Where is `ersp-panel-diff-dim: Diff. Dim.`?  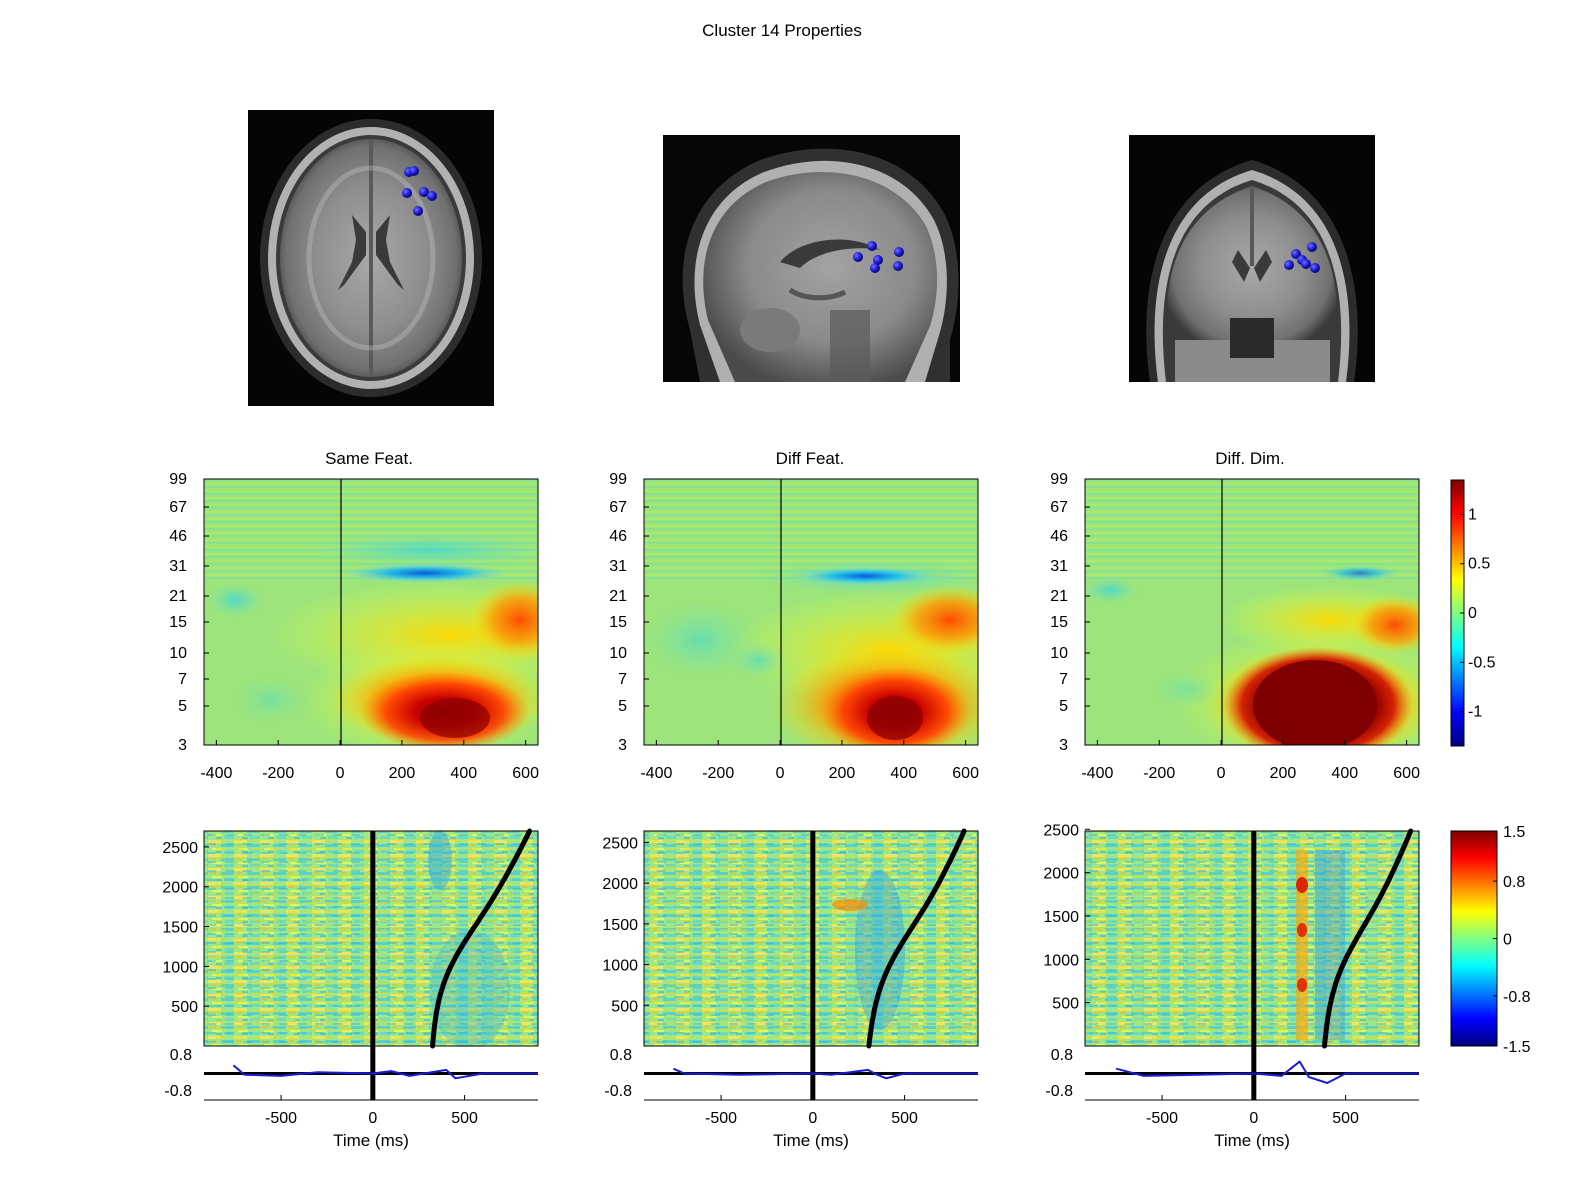
ersp-panel-diff-dim: Diff. Dim. is located at coordinates (1252, 597).